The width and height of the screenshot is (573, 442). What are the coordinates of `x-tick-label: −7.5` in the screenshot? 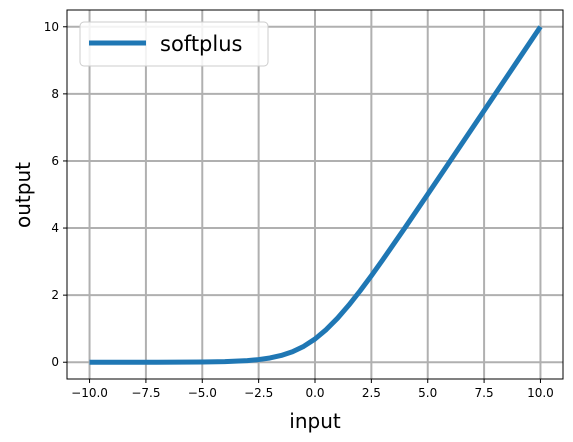 It's located at (145, 393).